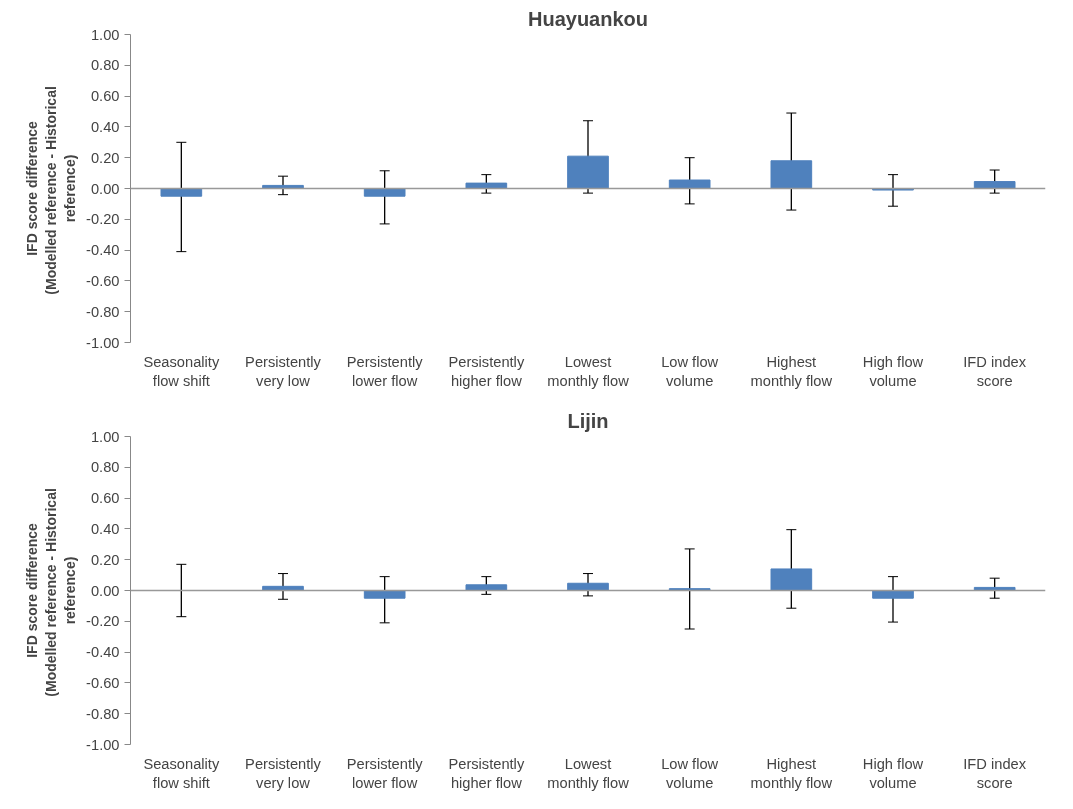 The height and width of the screenshot is (809, 1073). What do you see at coordinates (588, 18) in the screenshot?
I see `chart-title: Huayuankou` at bounding box center [588, 18].